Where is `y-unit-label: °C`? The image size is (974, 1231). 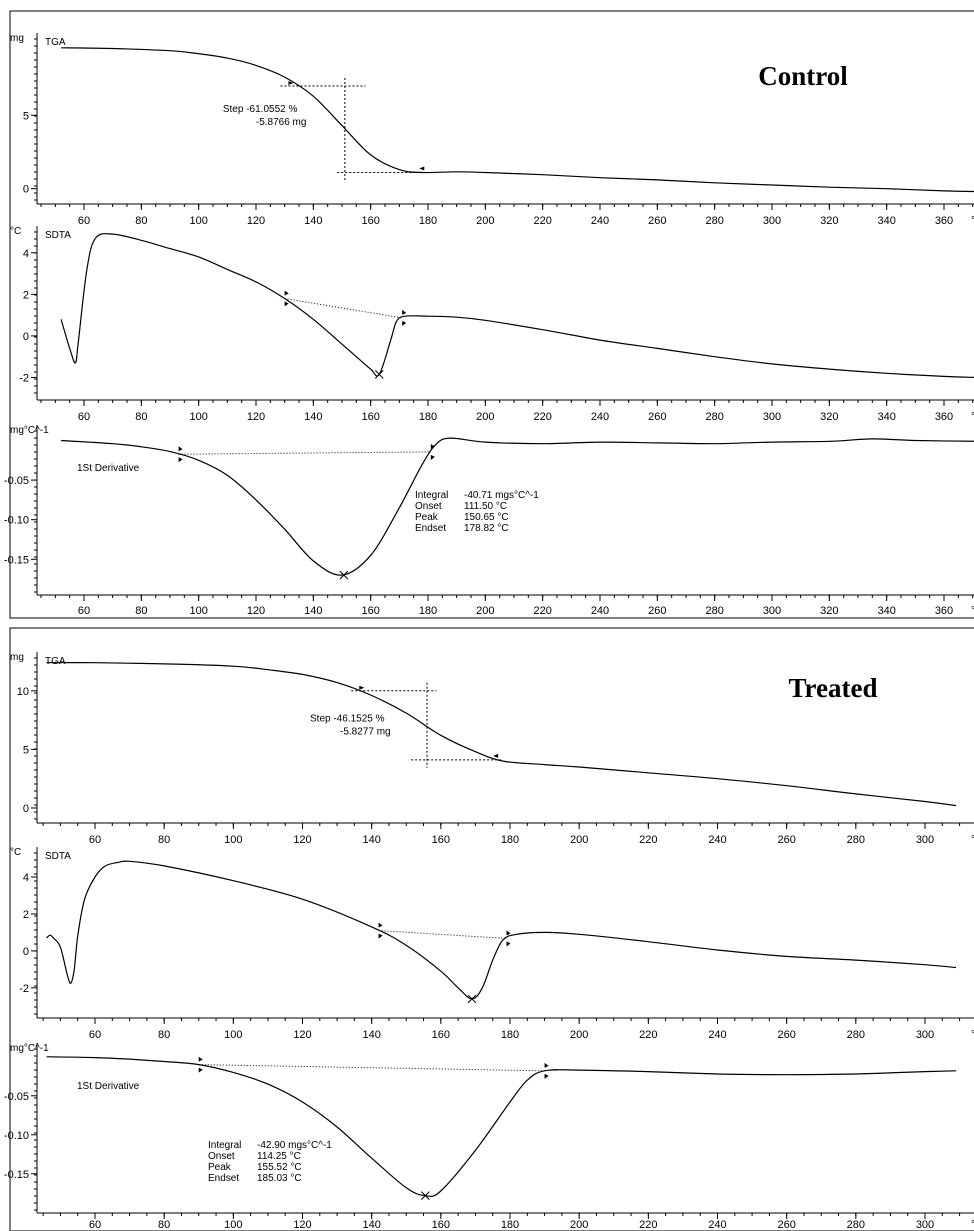
y-unit-label: °C is located at coordinates (15, 231).